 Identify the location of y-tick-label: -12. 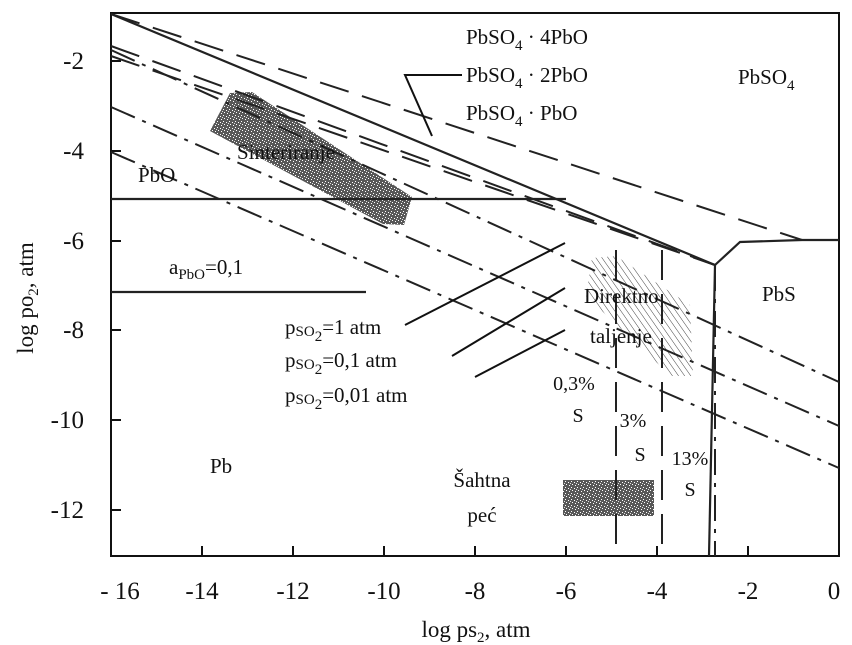
(67, 510).